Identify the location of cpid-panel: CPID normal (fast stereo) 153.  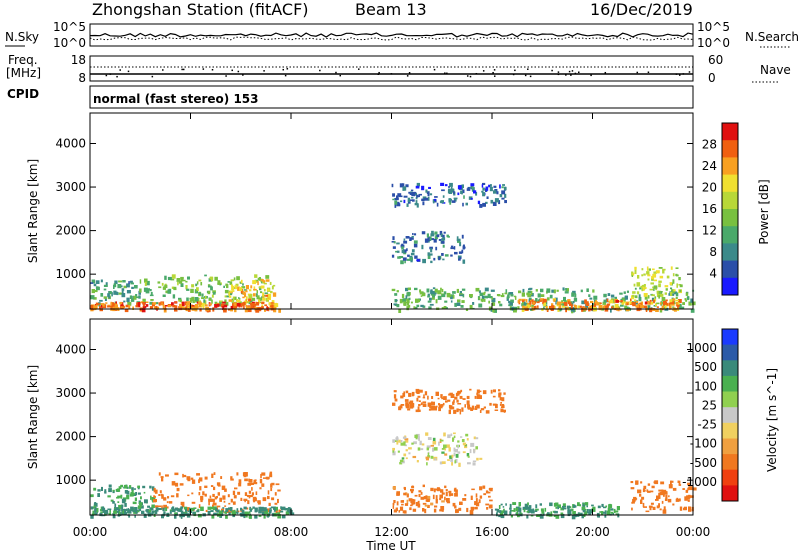
(350, 97).